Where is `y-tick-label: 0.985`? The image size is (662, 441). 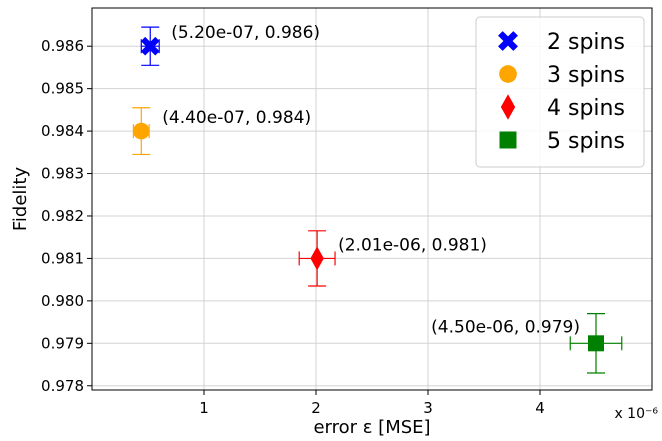
y-tick-label: 0.985 is located at coordinates (62, 89).